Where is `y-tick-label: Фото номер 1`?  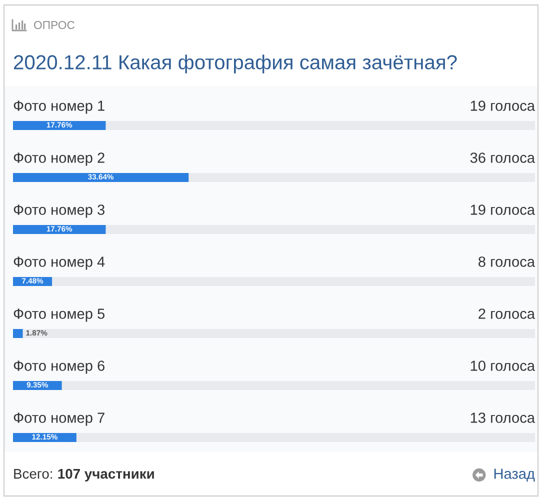
y-tick-label: Фото номер 1 is located at coordinates (59, 107).